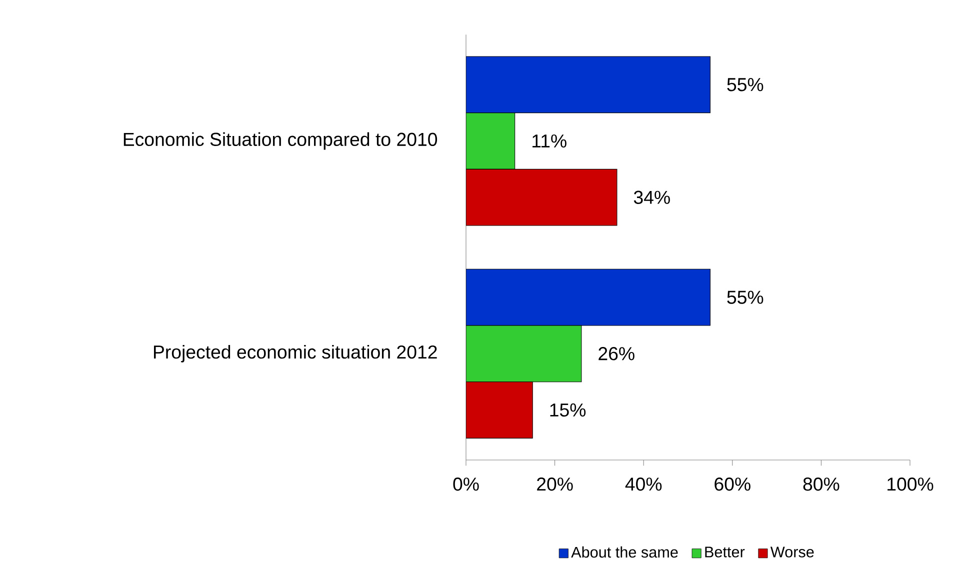  Describe the element at coordinates (643, 484) in the screenshot. I see `x-tick-label: 40%` at that location.